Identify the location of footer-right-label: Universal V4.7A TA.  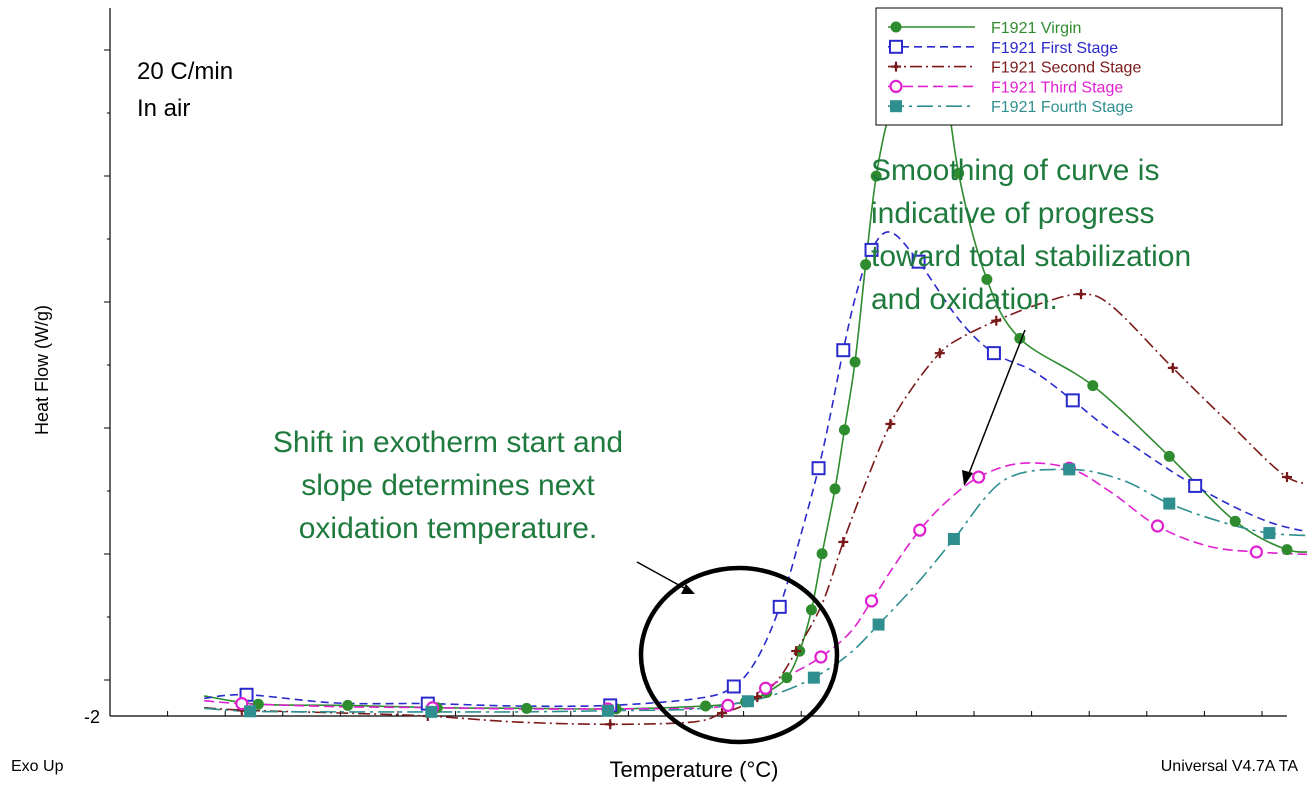
(1230, 766).